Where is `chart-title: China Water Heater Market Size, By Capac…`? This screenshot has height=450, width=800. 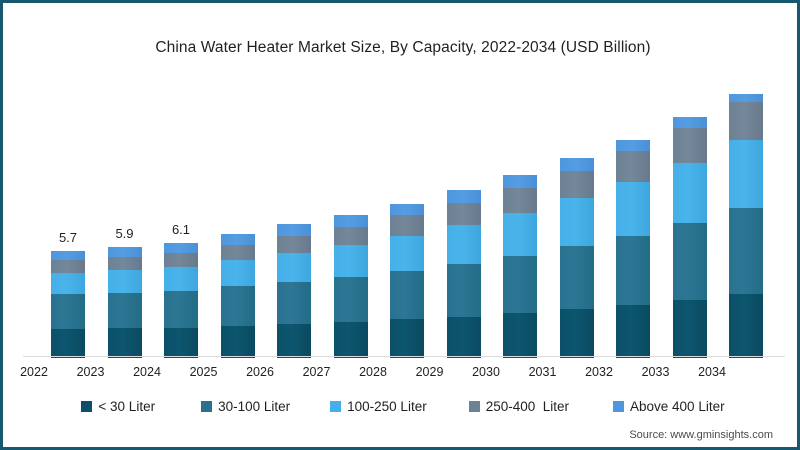 chart-title: China Water Heater Market Size, By Capac… is located at coordinates (403, 47).